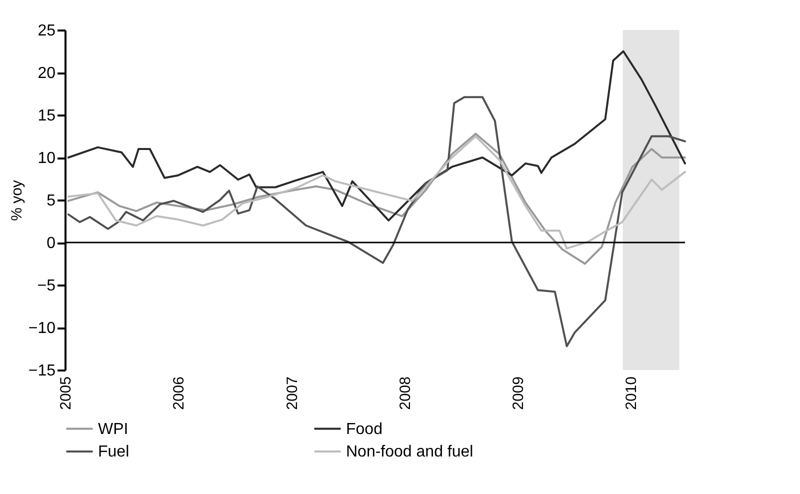 Image resolution: width=800 pixels, height=494 pixels. I want to click on y-tick-label: 25, so click(47, 31).